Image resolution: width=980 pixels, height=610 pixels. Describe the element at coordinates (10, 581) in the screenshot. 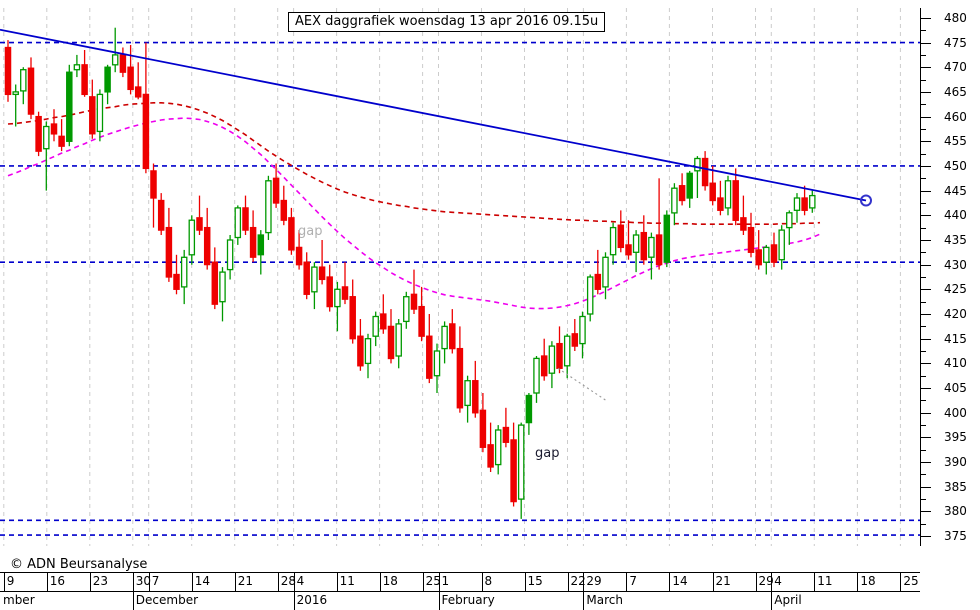

I see `date-tick-label: 9` at that location.